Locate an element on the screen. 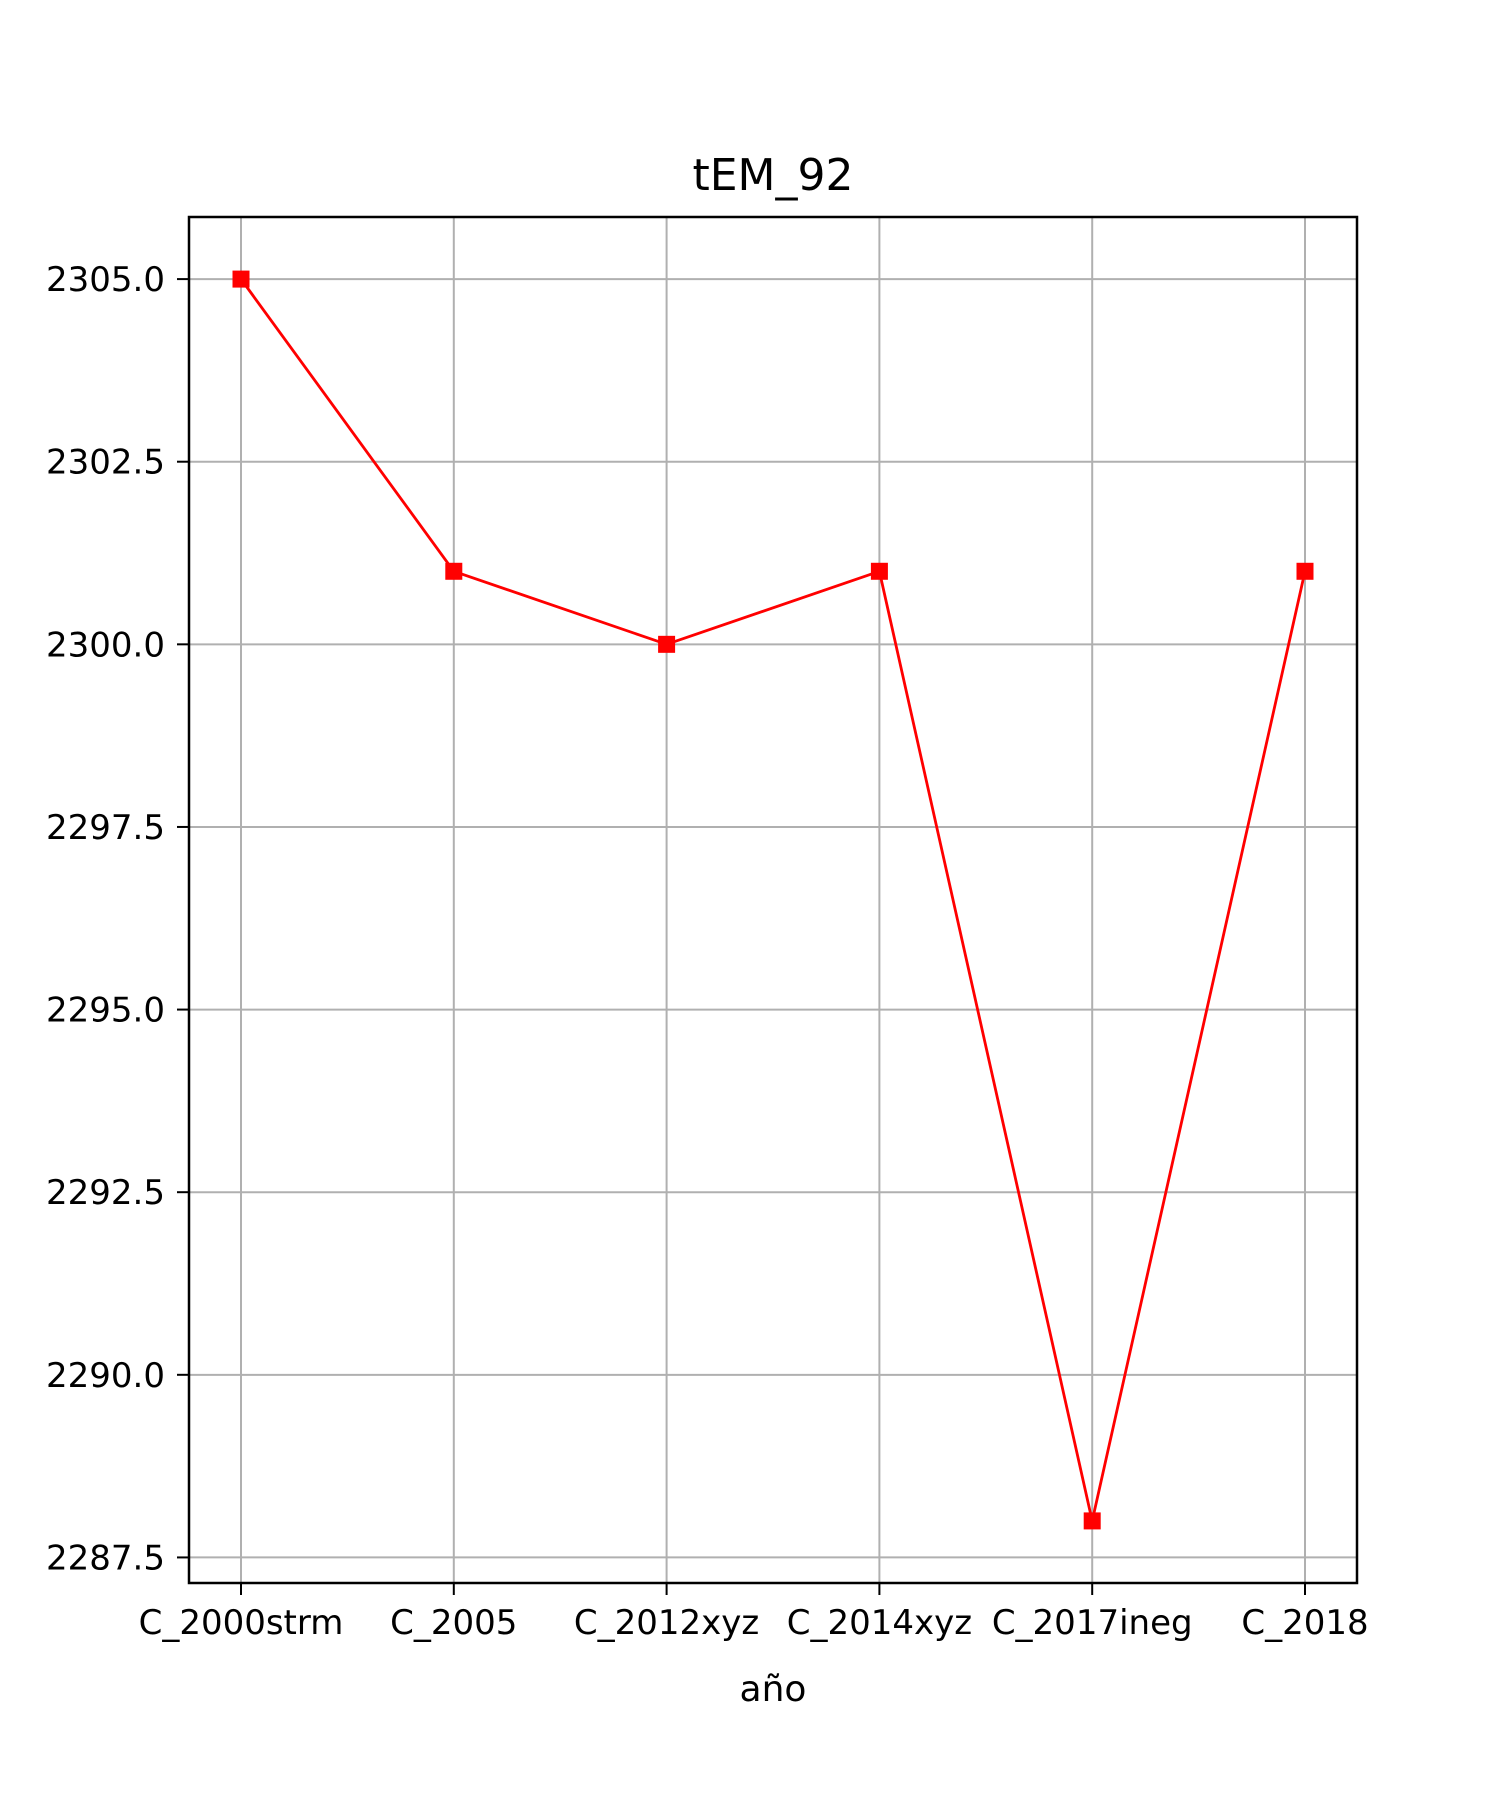  y-tick-label: 2287.5 is located at coordinates (105, 1558).